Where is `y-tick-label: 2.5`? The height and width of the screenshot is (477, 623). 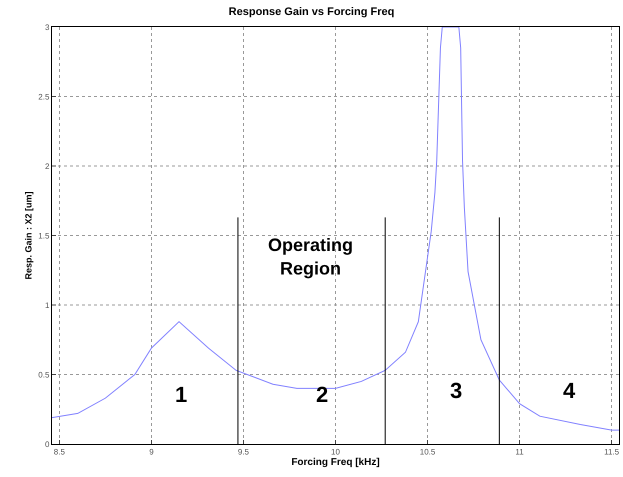
y-tick-label: 2.5 is located at coordinates (44, 97).